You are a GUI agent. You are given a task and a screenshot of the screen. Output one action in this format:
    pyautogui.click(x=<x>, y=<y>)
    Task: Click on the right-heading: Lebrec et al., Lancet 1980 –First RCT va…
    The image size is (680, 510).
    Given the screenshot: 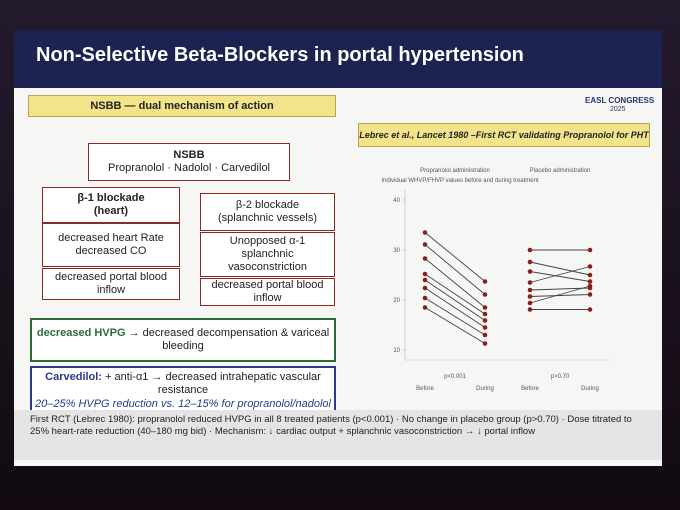 What is the action you would take?
    pyautogui.click(x=504, y=135)
    